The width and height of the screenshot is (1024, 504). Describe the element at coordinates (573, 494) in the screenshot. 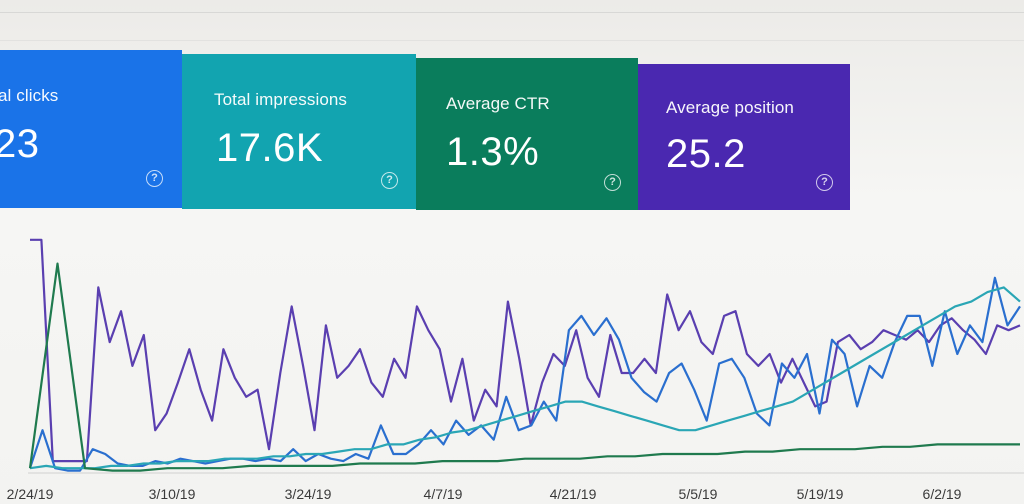

I see `x-tick-label: 4/21/19` at that location.